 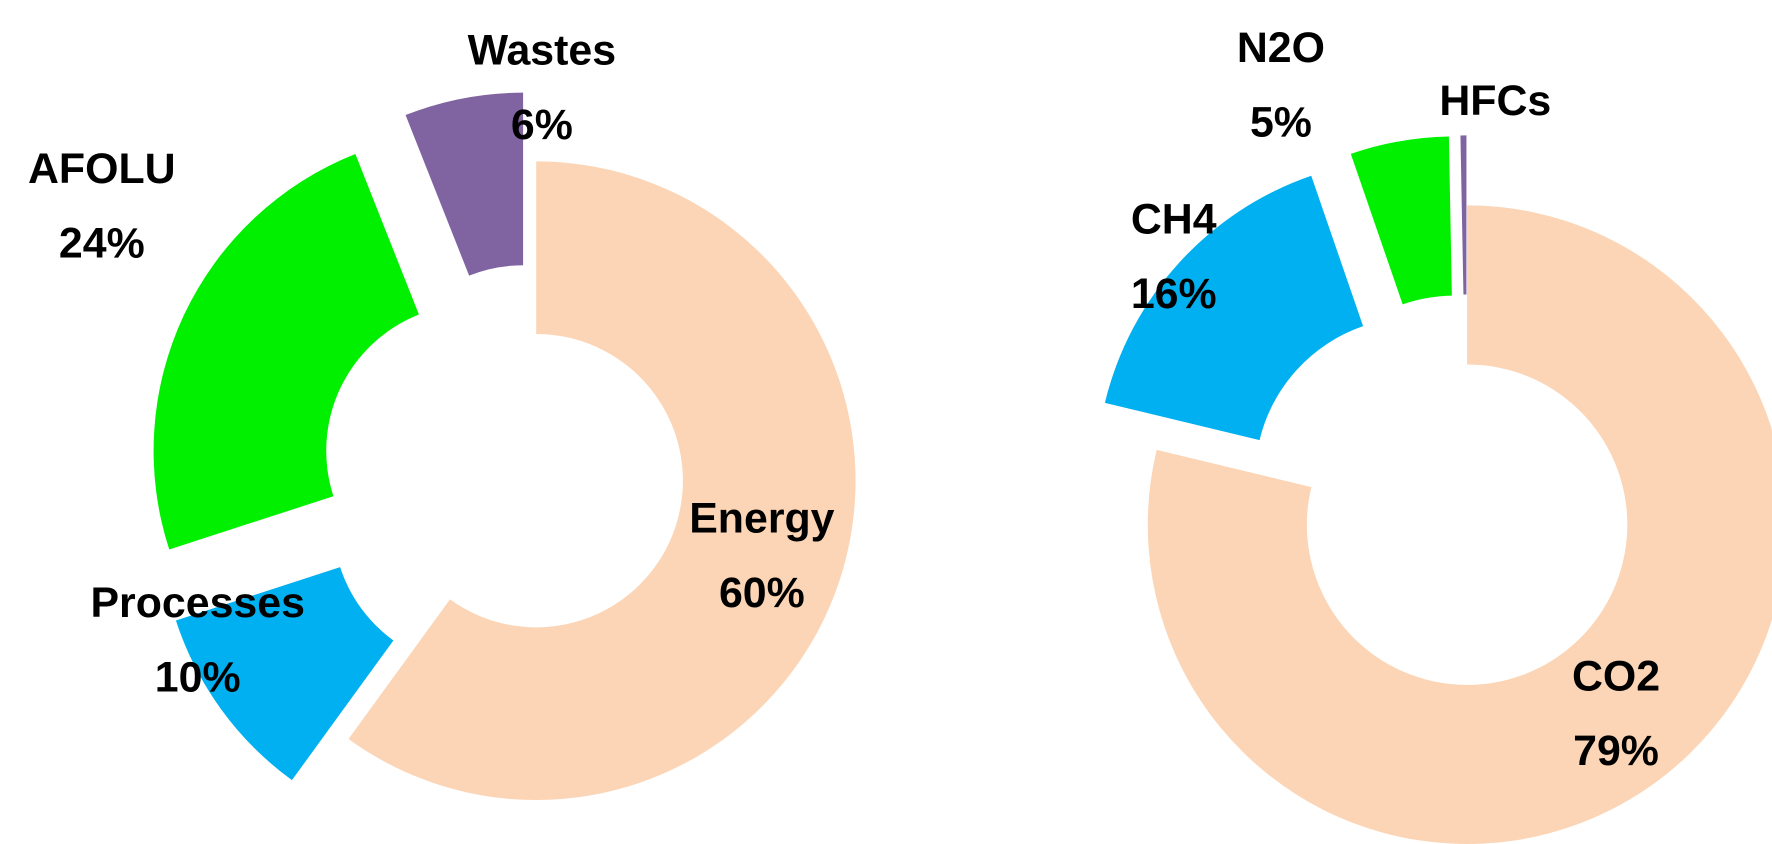 What do you see at coordinates (1281, 48) in the screenshot?
I see `slice-label: N2O` at bounding box center [1281, 48].